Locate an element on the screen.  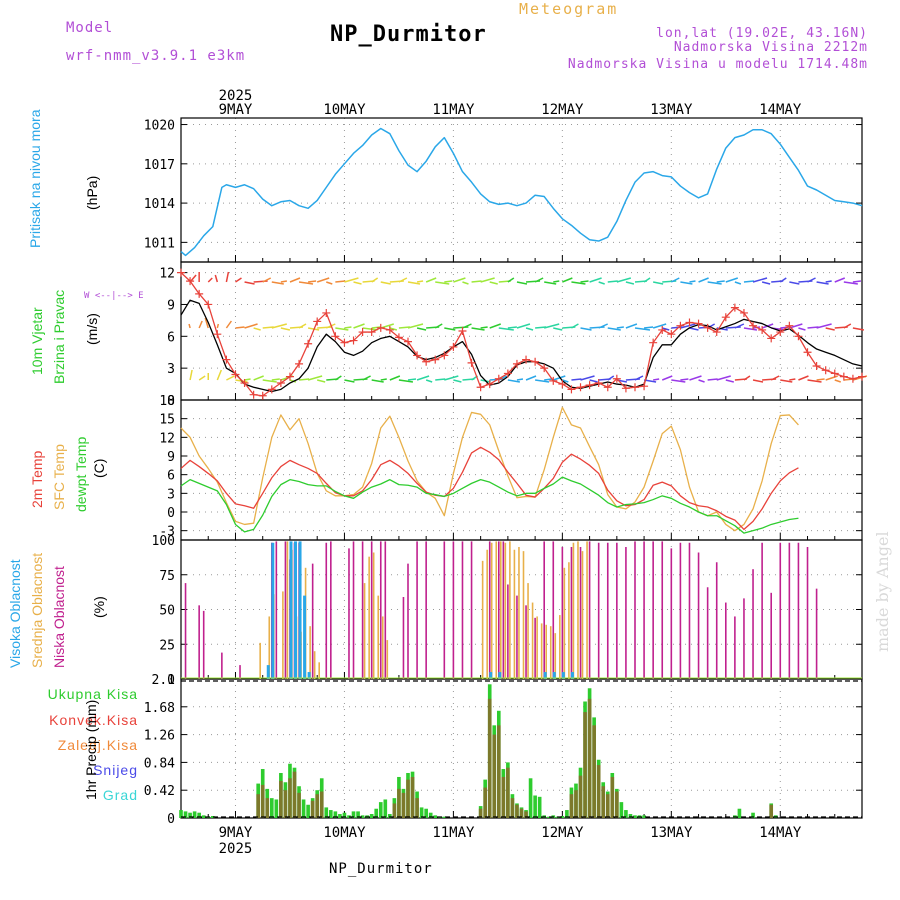
wind-speed-line is located at coordinates (521, 346).